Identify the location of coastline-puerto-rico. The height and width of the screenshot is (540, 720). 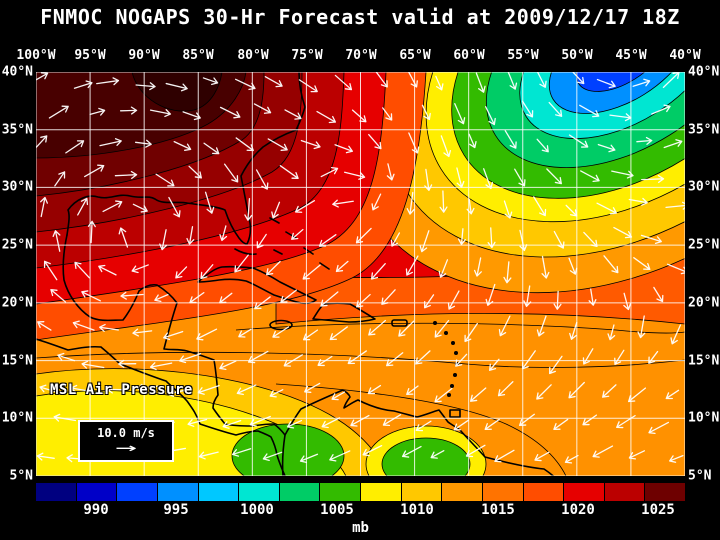
(399, 323).